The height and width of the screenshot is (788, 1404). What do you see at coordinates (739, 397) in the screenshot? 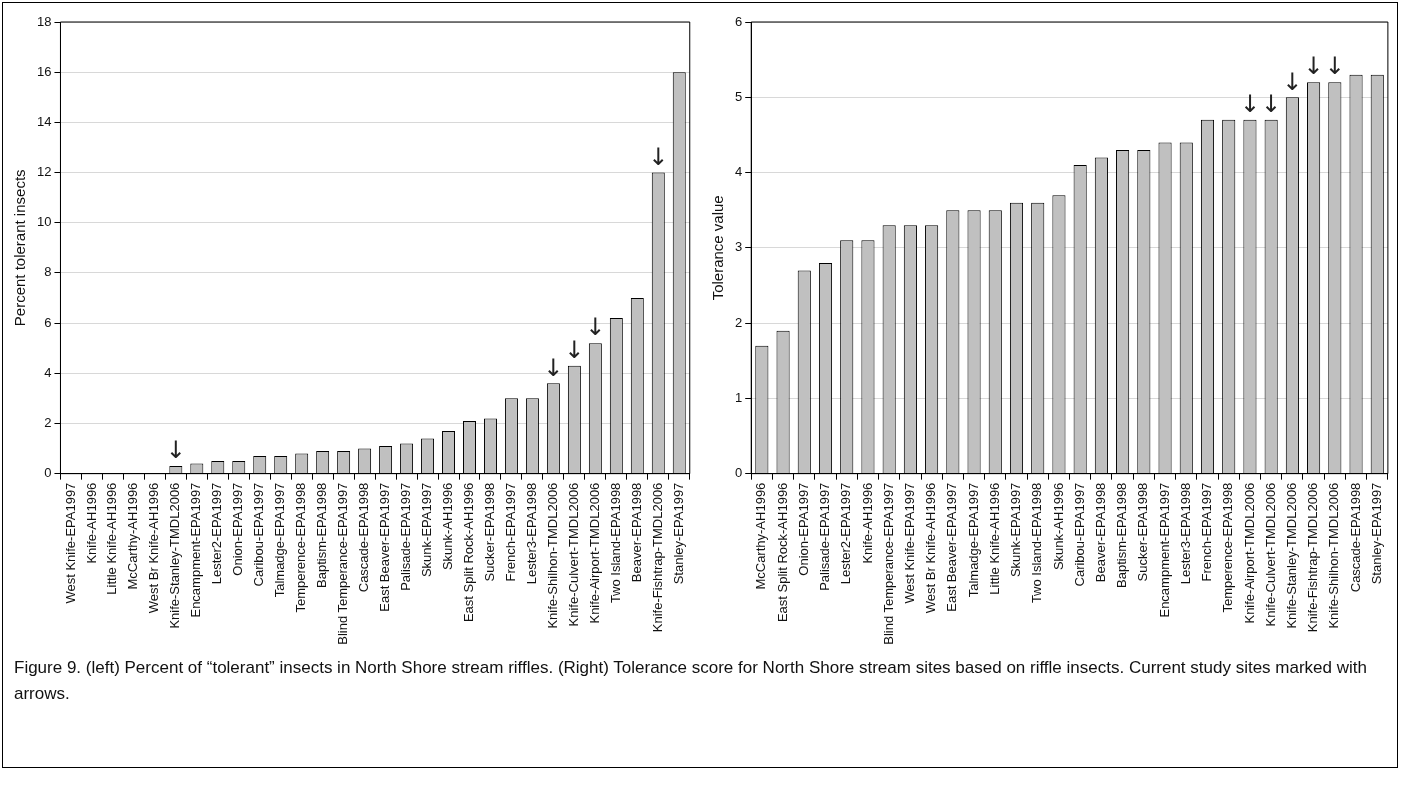
I see `y-tick-label: 1` at bounding box center [739, 397].